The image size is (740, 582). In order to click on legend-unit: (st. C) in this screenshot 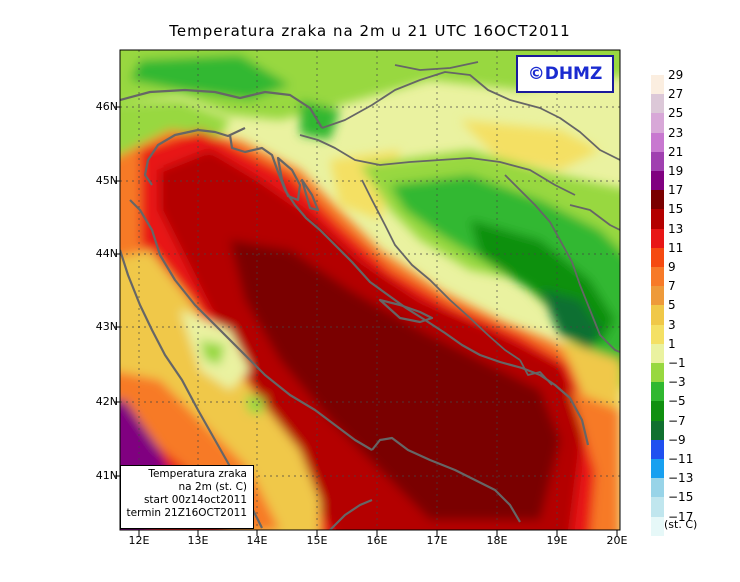, I will do `click(681, 524)`.